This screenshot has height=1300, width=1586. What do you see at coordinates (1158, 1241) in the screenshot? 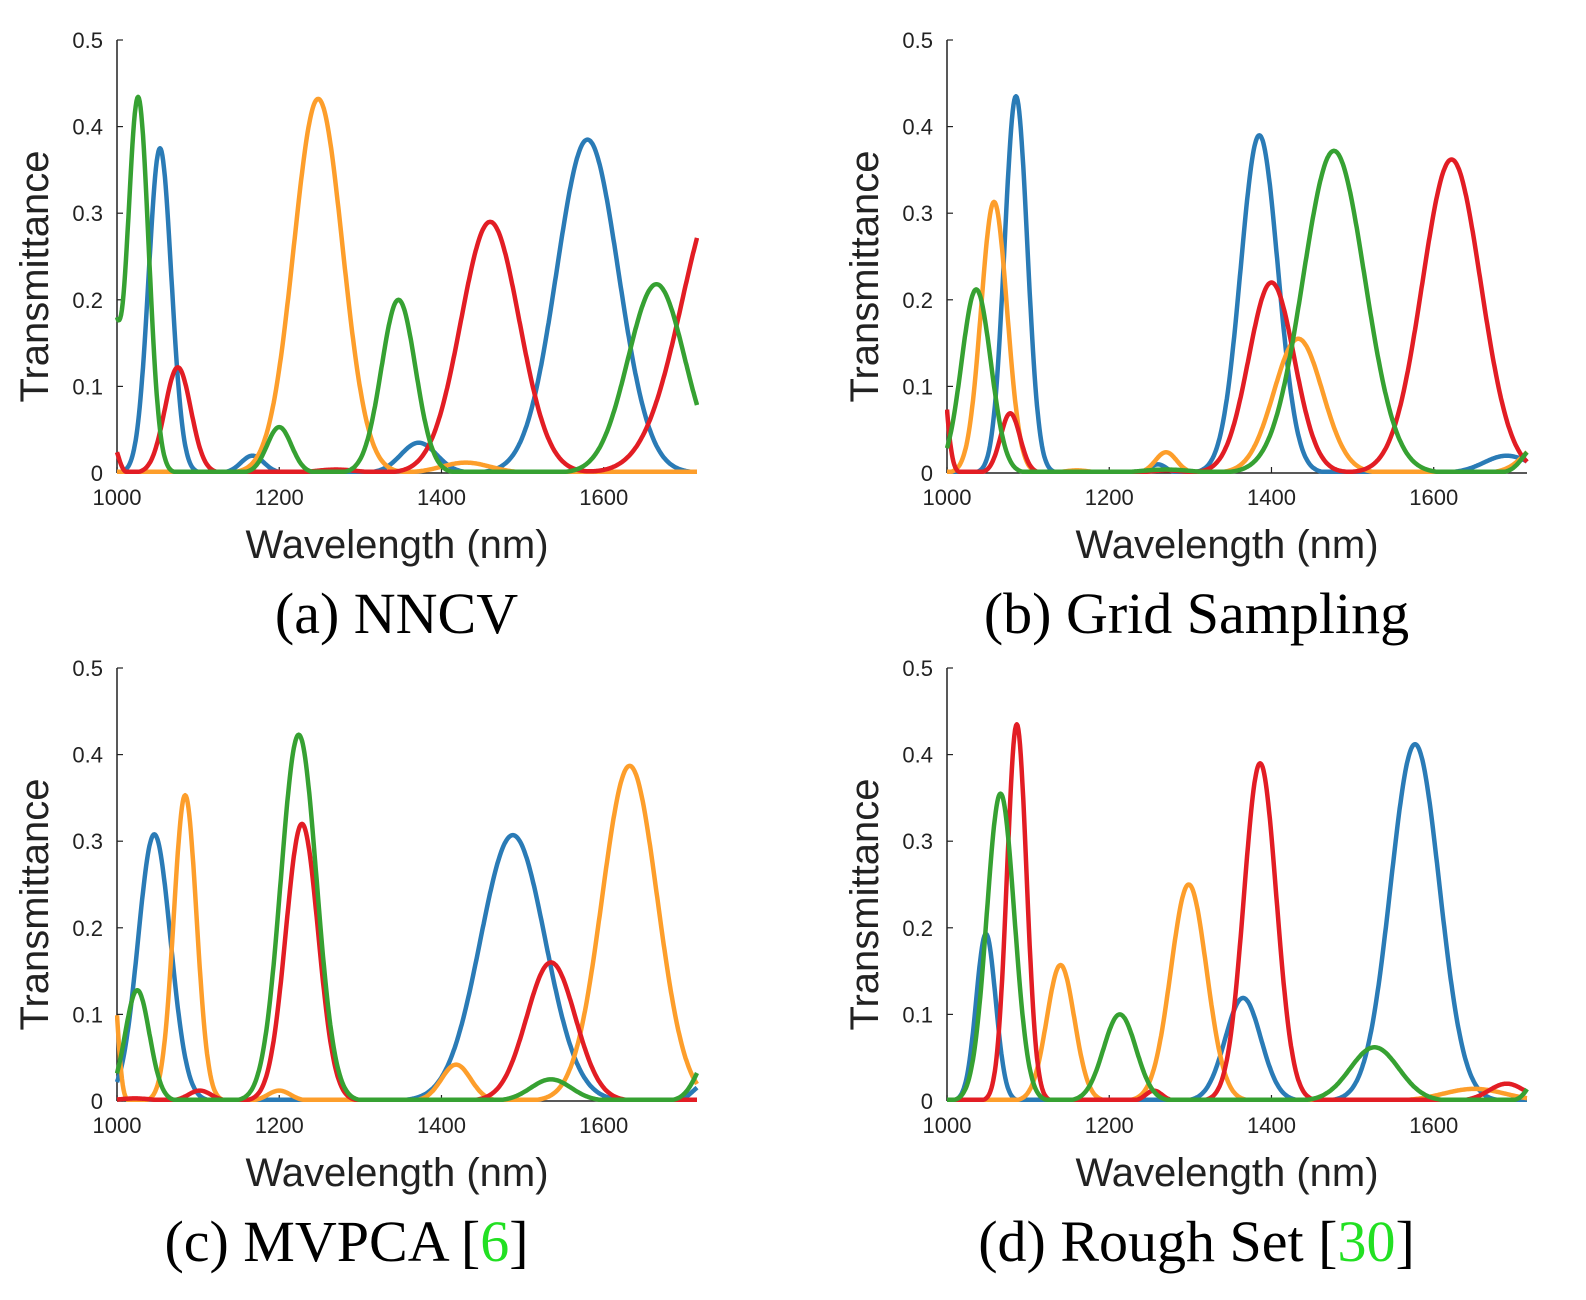
I see `caption-text: (d) Rough Set [` at bounding box center [1158, 1241].